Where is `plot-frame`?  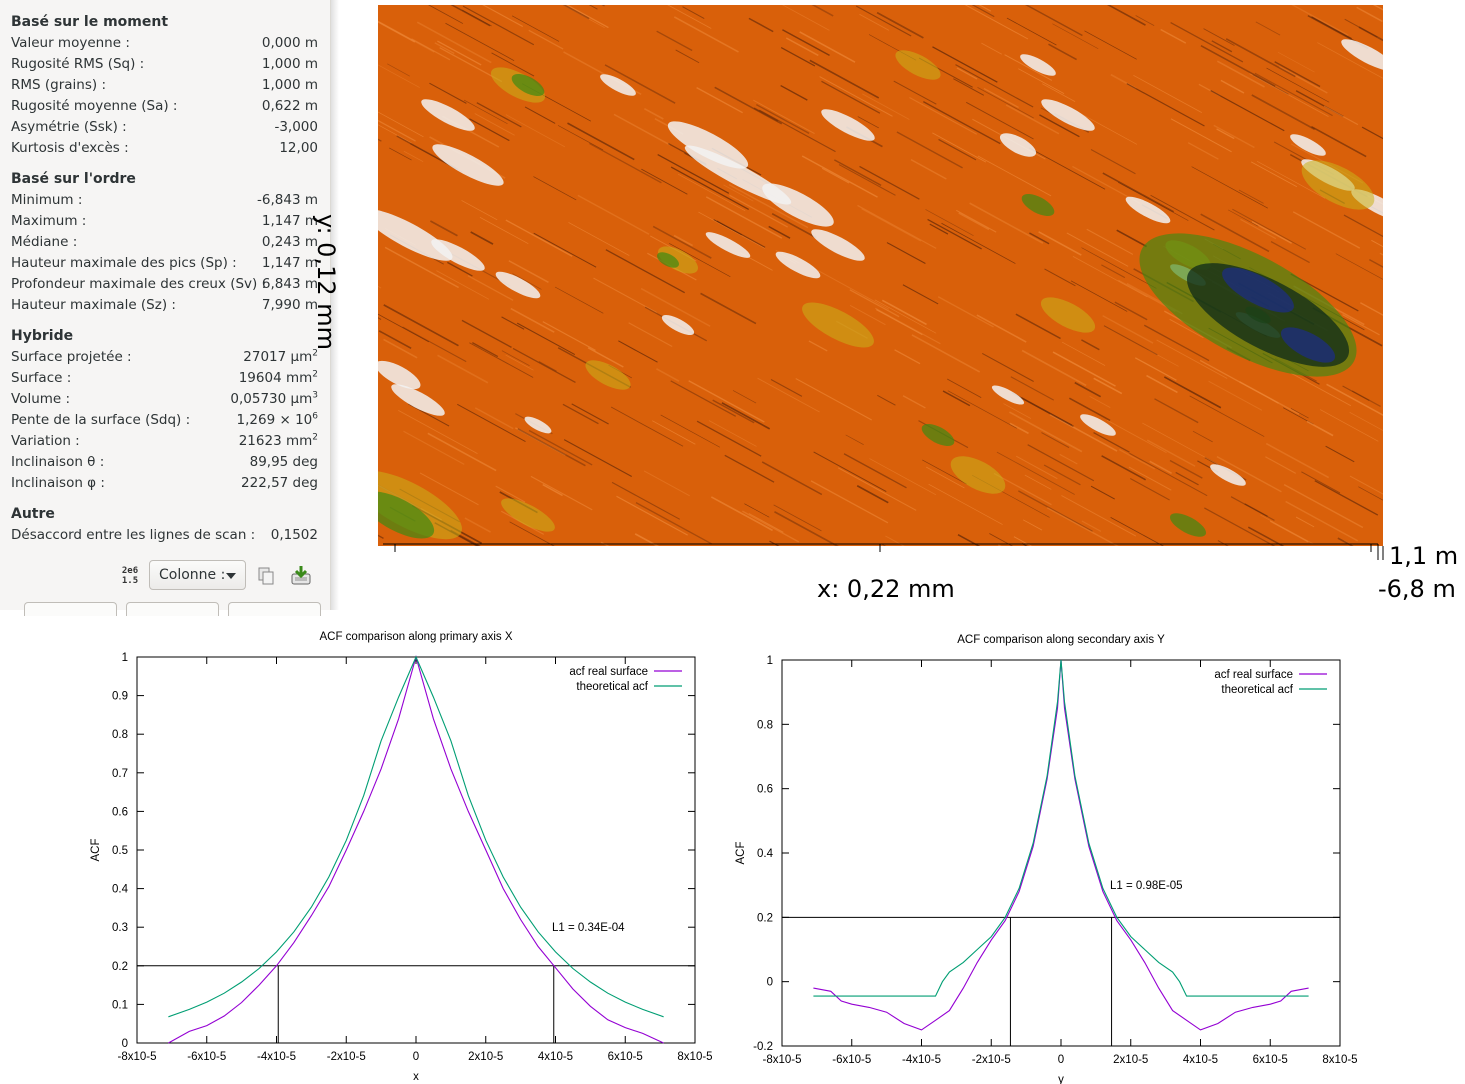
plot-frame is located at coordinates (1061, 853).